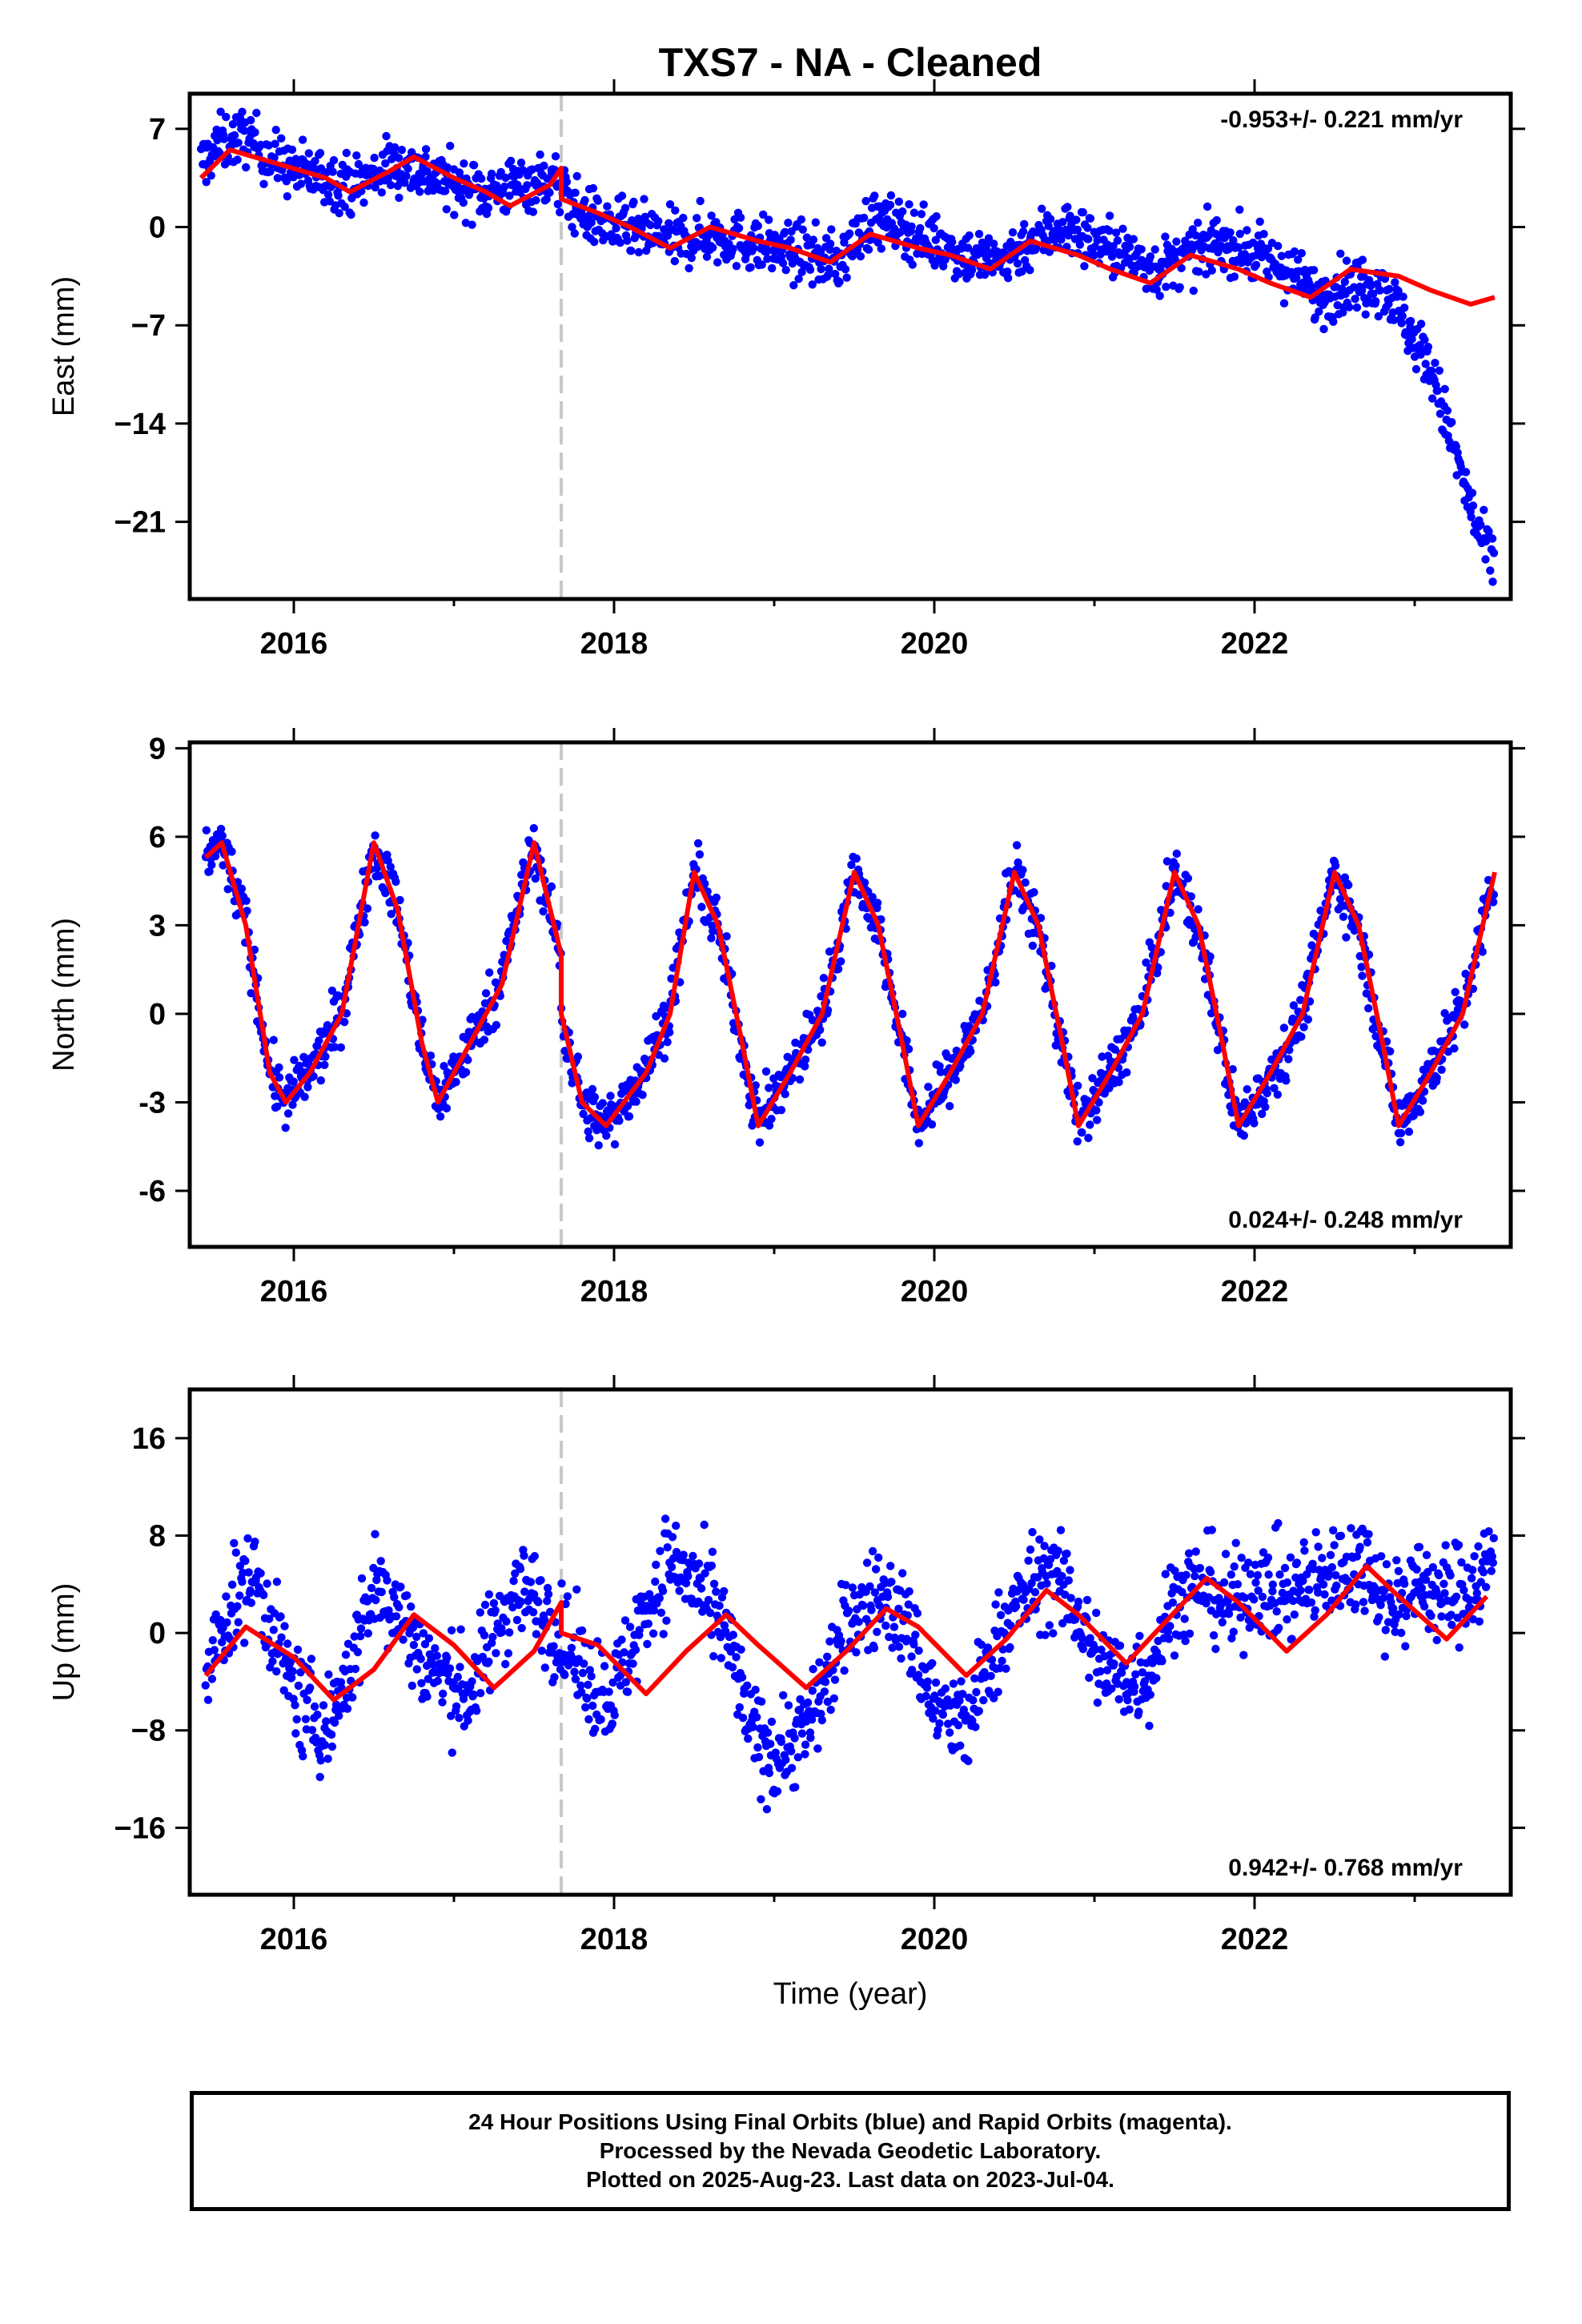  I want to click on x-tick-label: 2022, so click(1255, 1292).